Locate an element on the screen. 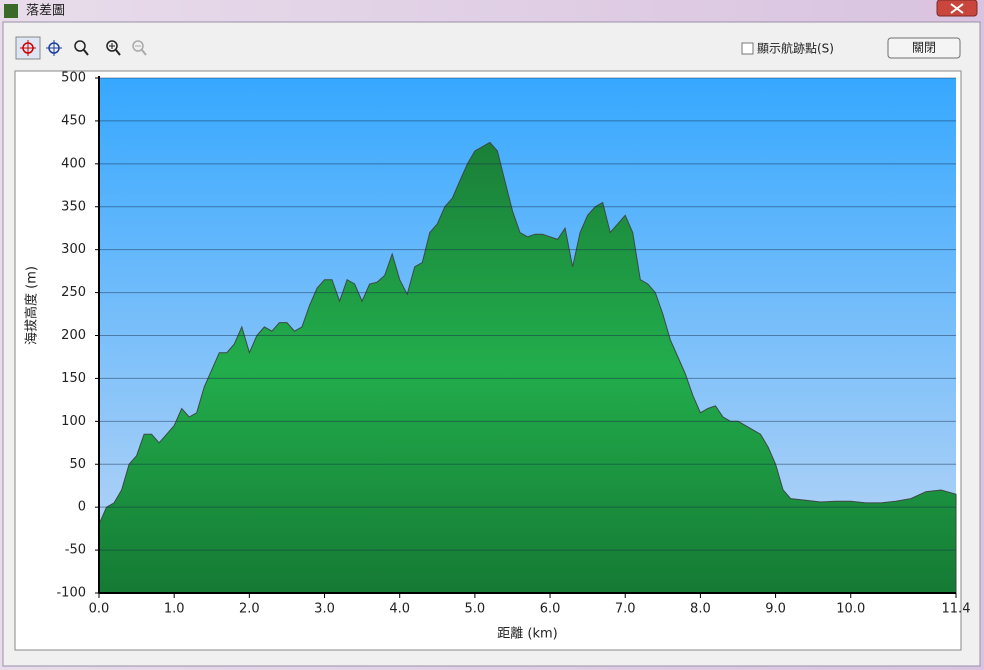 This screenshot has height=670, width=984. y-tick-label: 350 is located at coordinates (73, 206).